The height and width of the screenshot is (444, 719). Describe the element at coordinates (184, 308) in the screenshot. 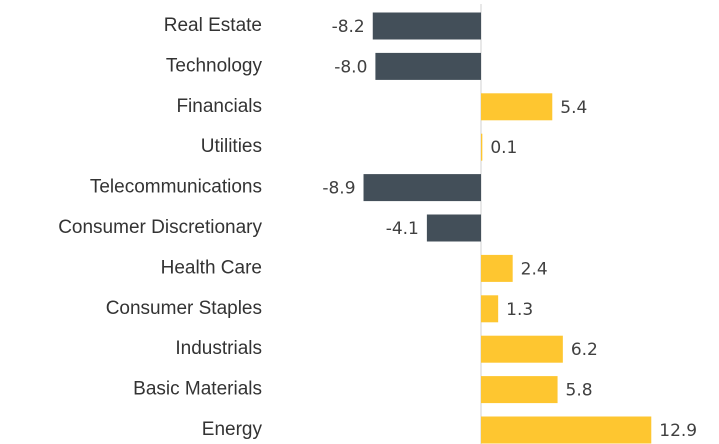

I see `category-label: Consumer Staples` at that location.